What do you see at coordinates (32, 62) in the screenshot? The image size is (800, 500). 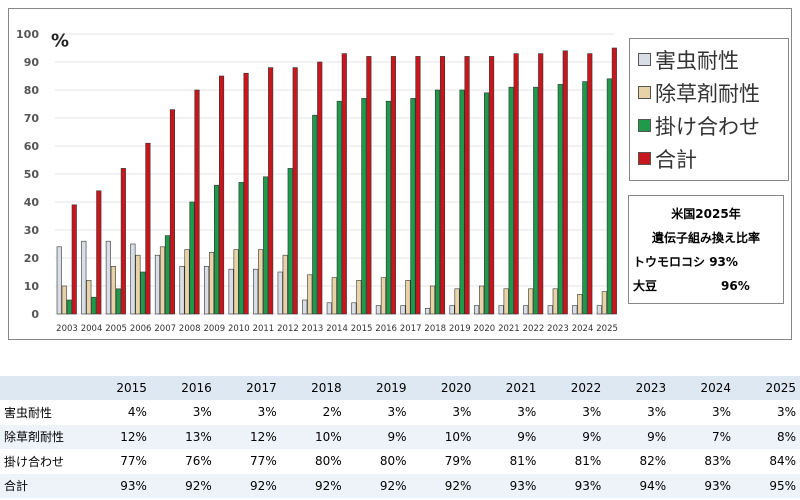 I see `y-tick-label: 90` at bounding box center [32, 62].